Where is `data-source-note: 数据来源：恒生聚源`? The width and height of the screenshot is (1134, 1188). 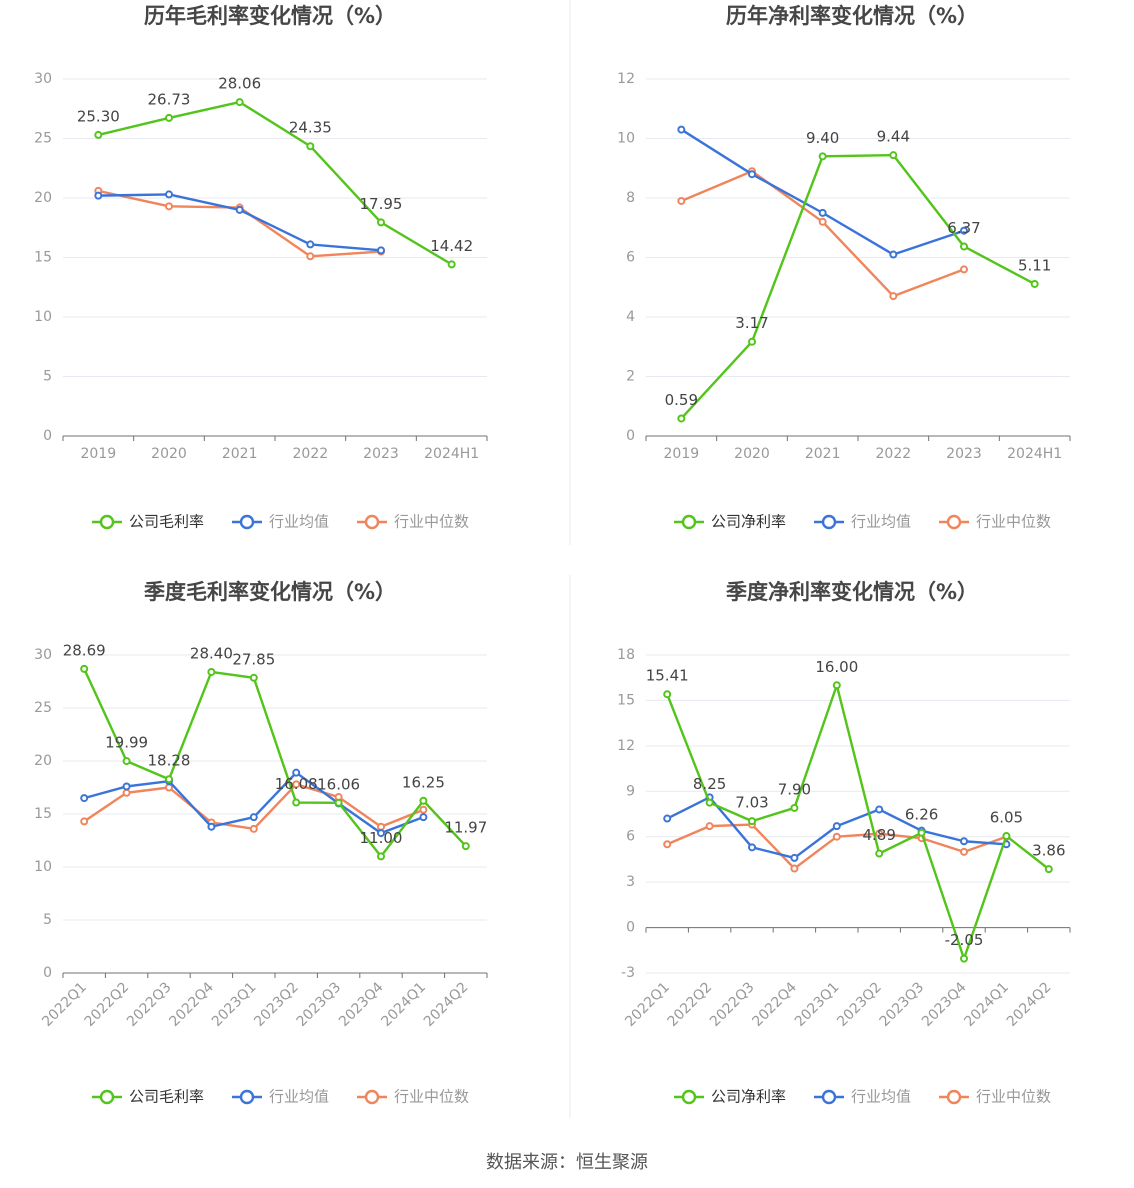 data-source-note: 数据来源：恒生聚源 is located at coordinates (567, 1162).